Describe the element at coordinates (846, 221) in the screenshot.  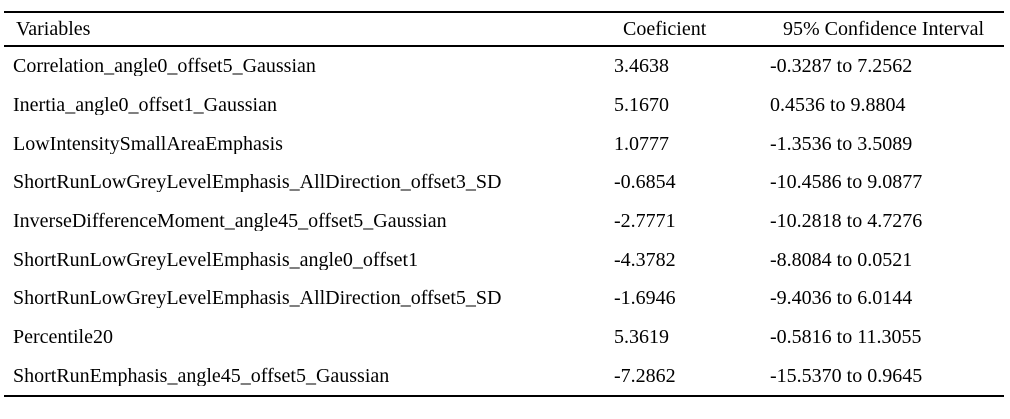
I see `confidence-interval-cell: -10.2818 to 4.7276` at that location.